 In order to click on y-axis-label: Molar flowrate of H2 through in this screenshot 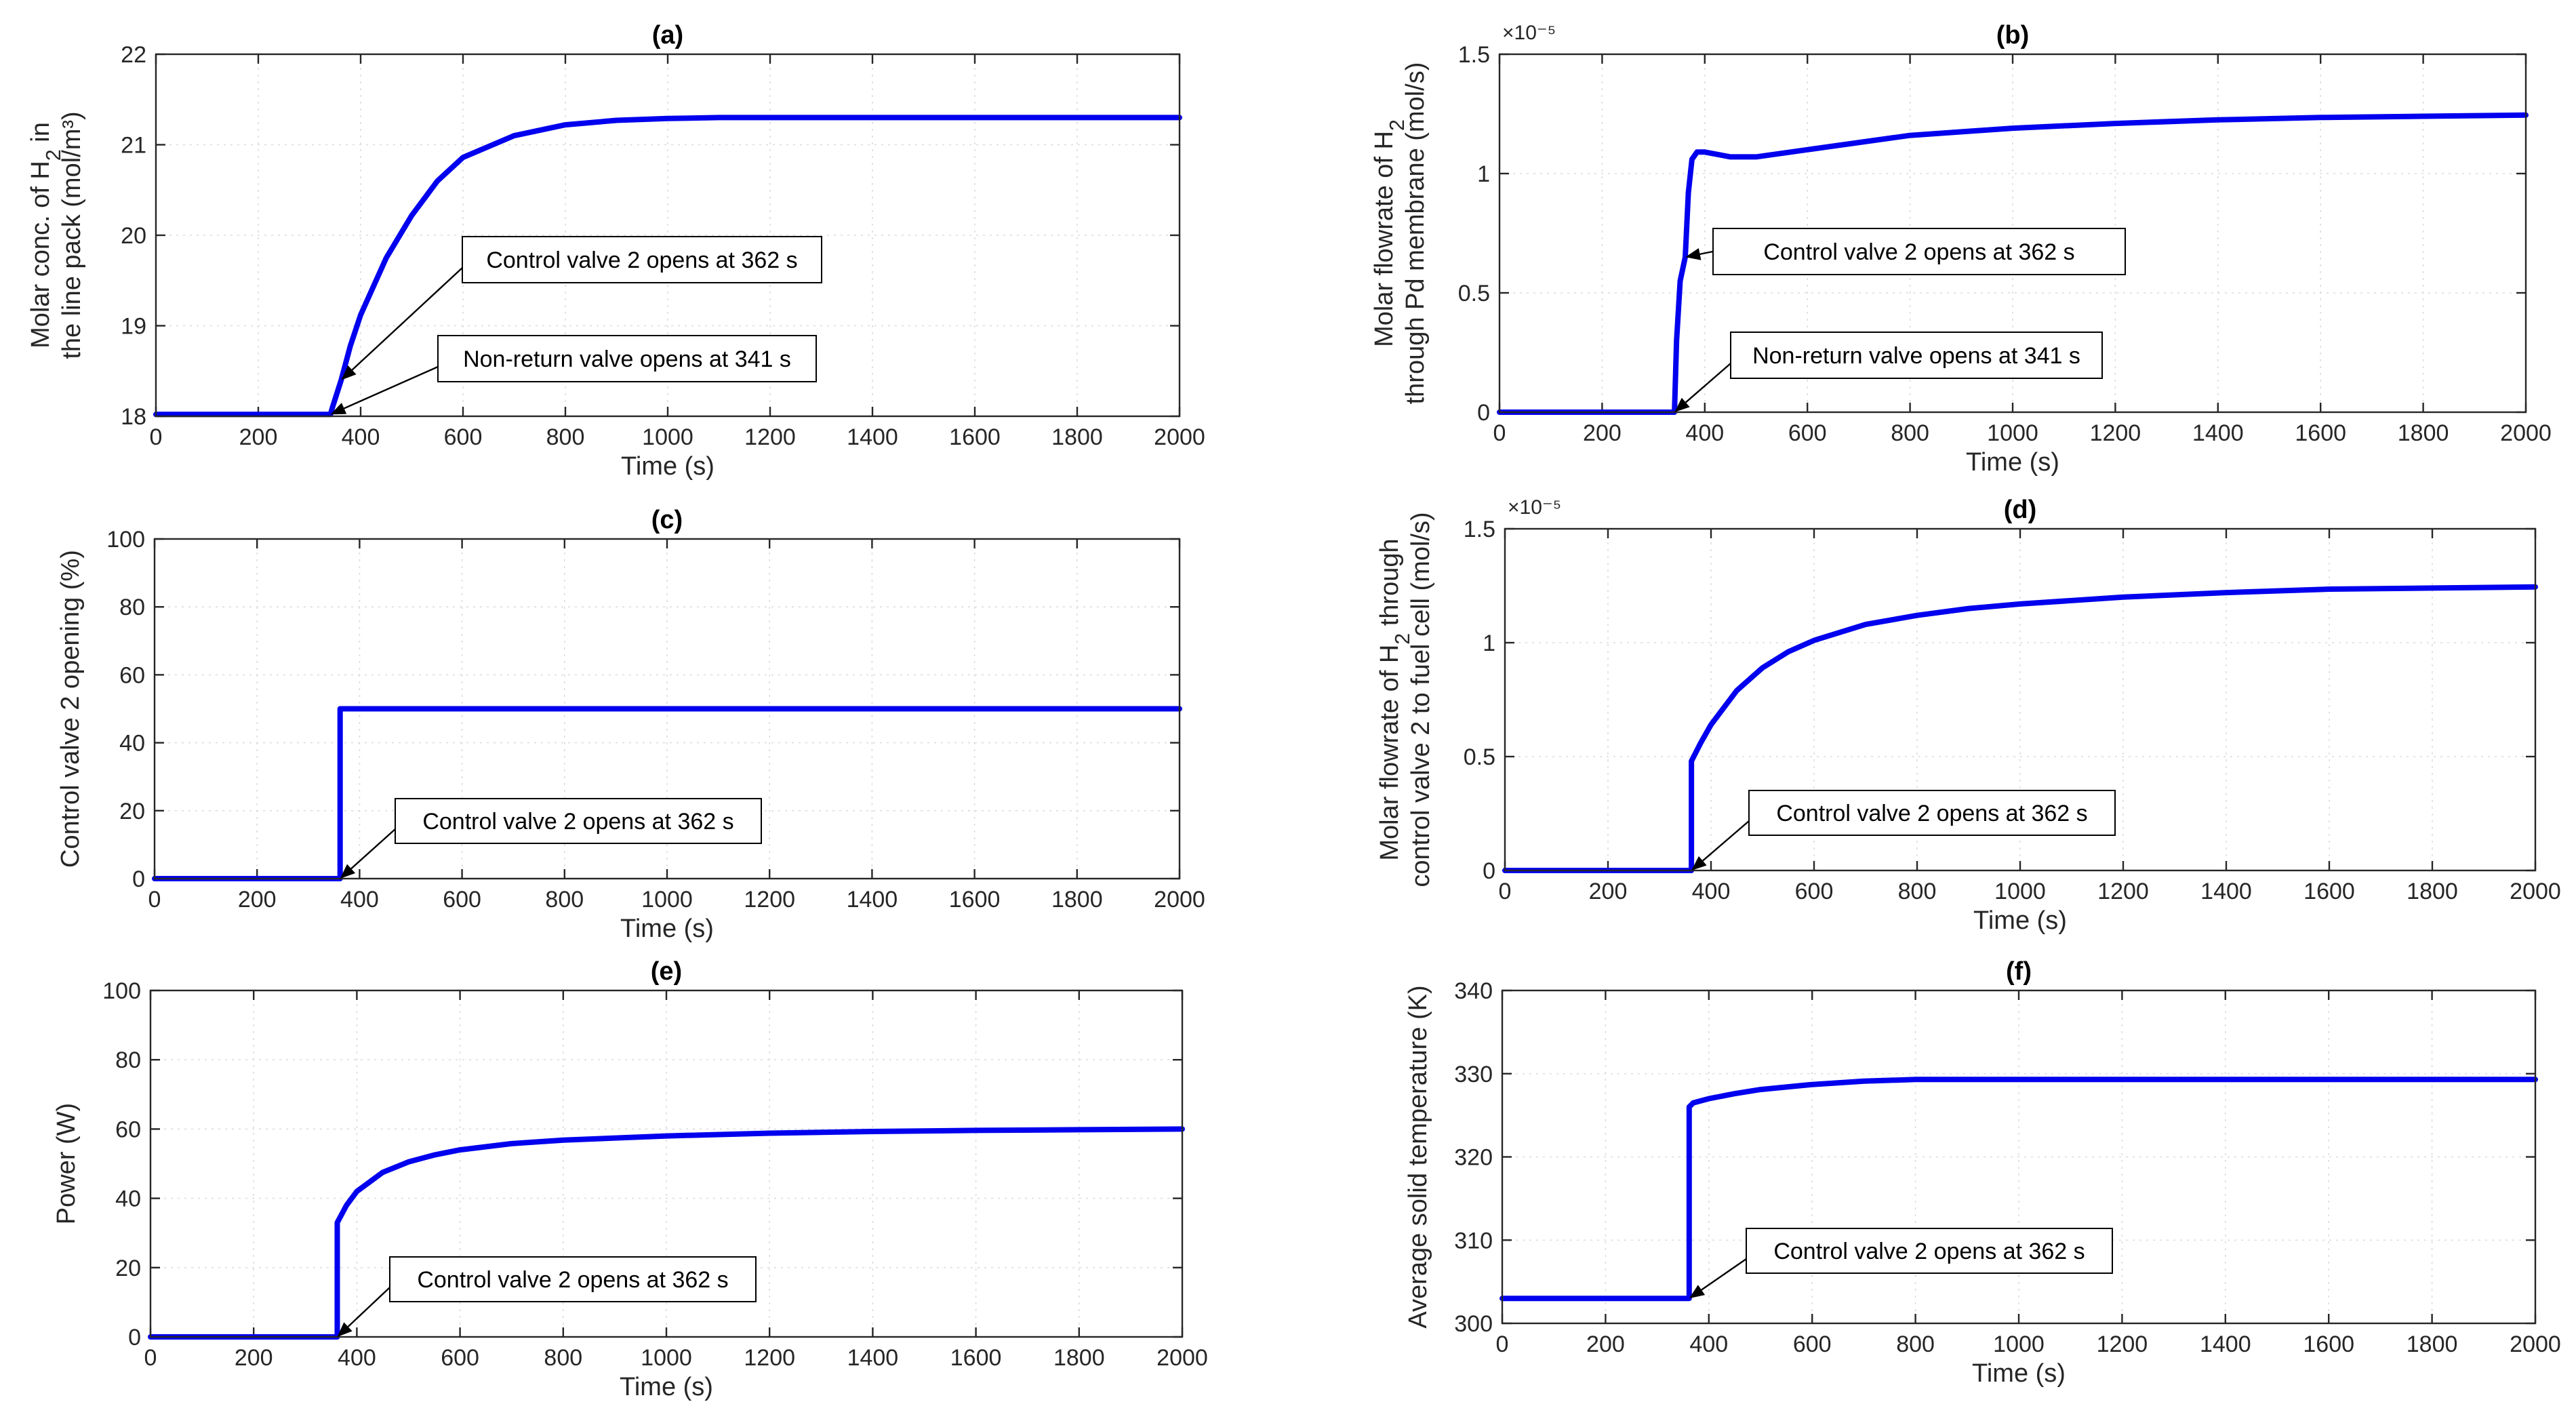, I will do `click(1394, 699)`.